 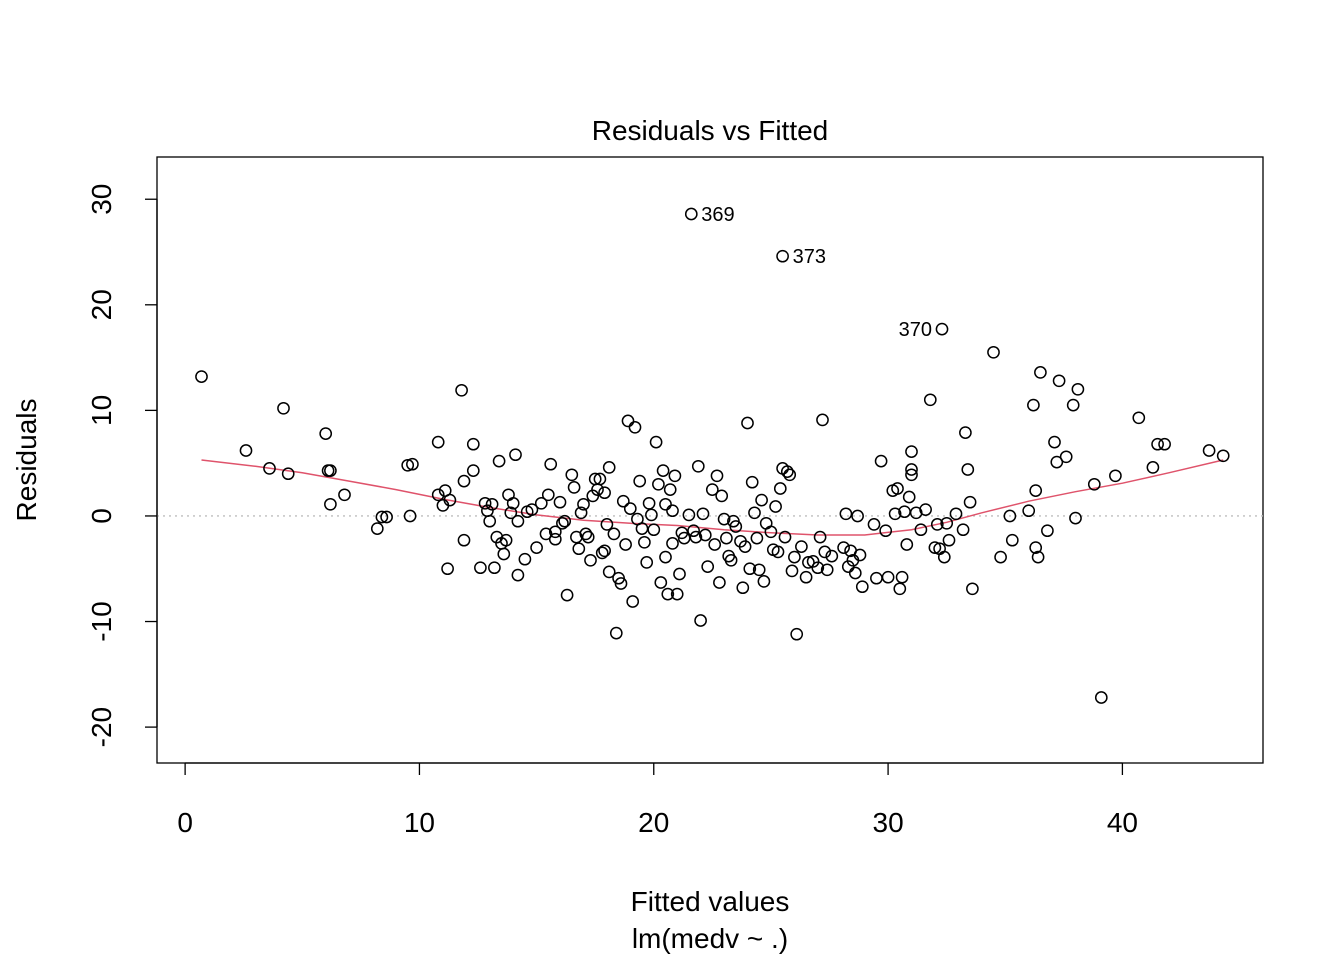 What do you see at coordinates (101, 727) in the screenshot?
I see `y-tick-label: -20` at bounding box center [101, 727].